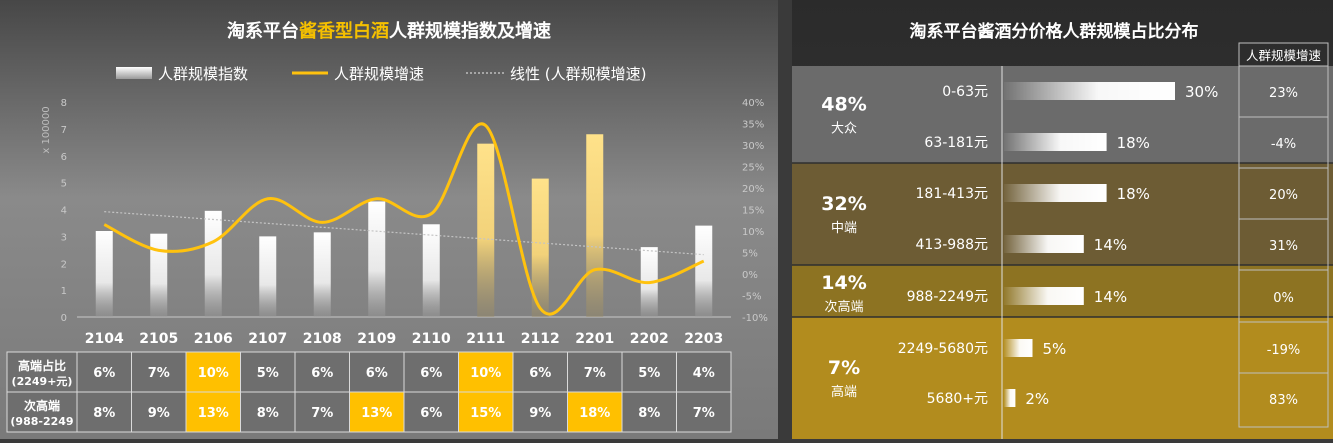 The width and height of the screenshot is (1333, 443). Describe the element at coordinates (64, 211) in the screenshot. I see `left-axis-tick: 4` at that location.